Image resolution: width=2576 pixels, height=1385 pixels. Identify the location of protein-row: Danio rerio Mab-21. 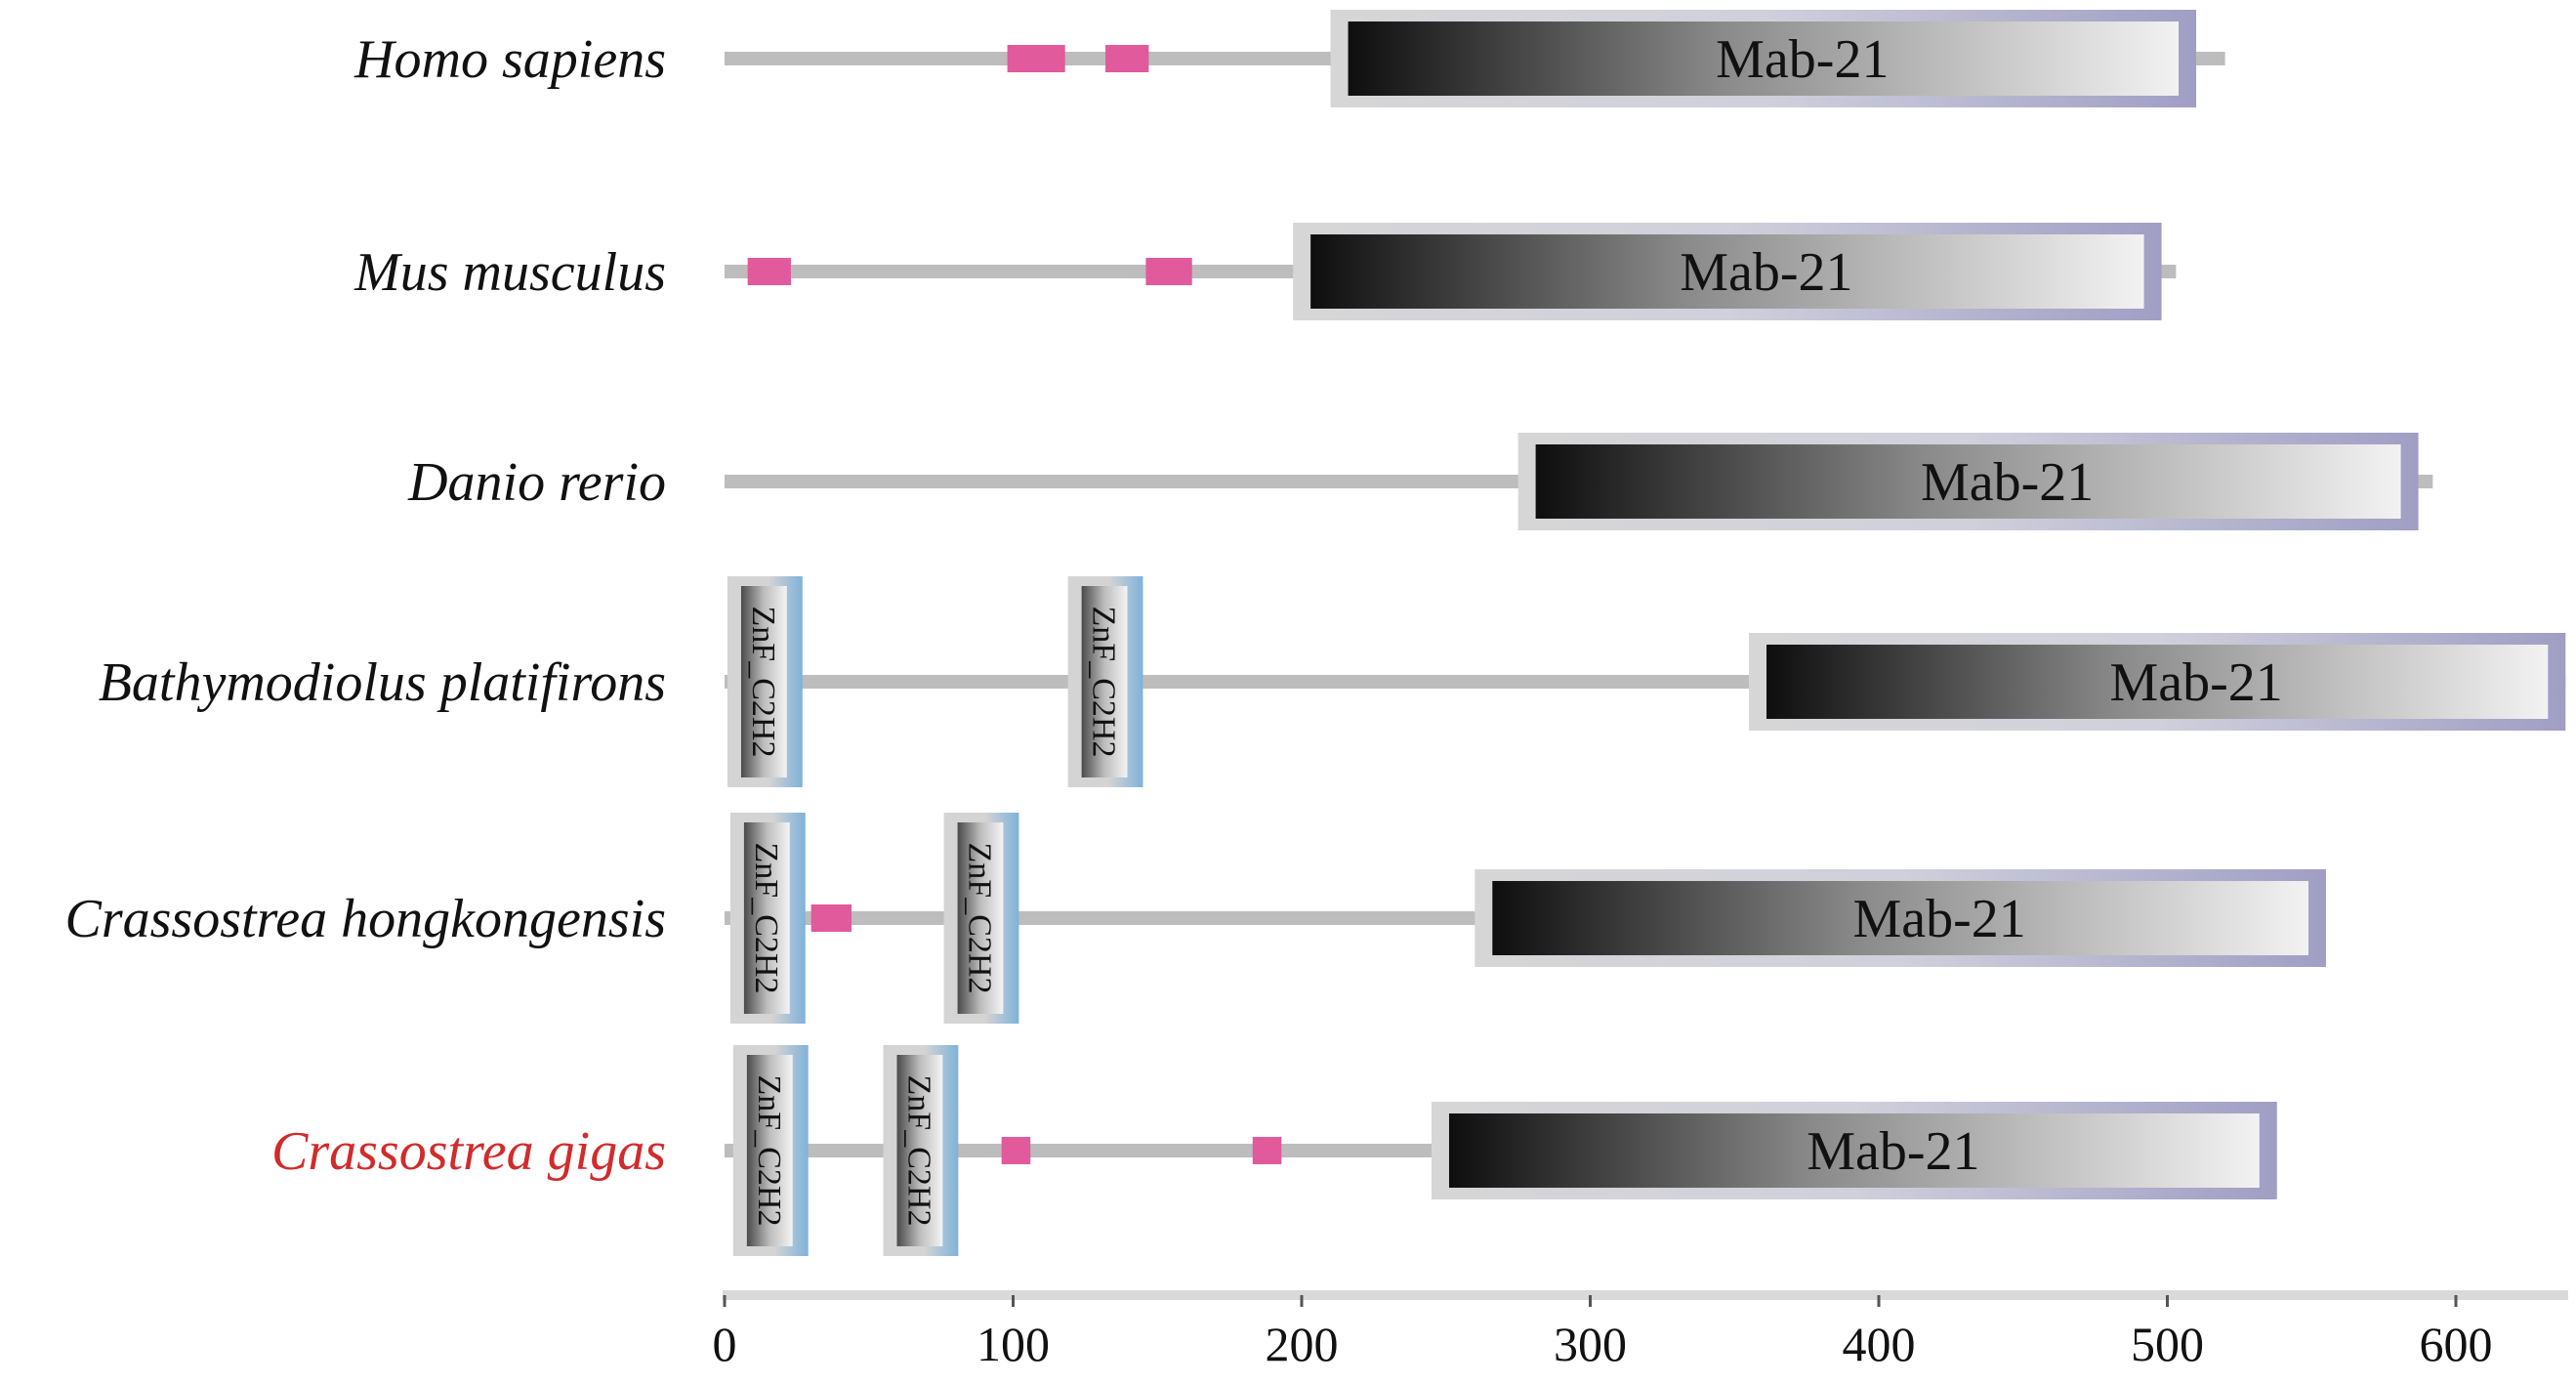
(1420, 481).